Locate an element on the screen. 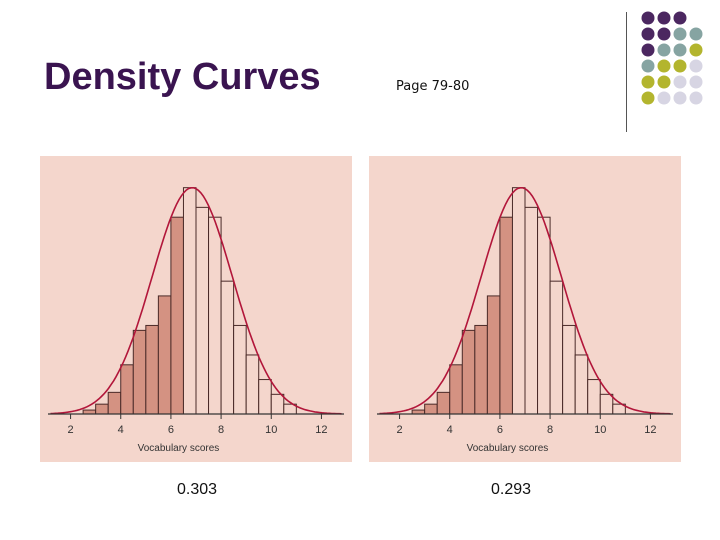  decorative-divider is located at coordinates (626, 72).